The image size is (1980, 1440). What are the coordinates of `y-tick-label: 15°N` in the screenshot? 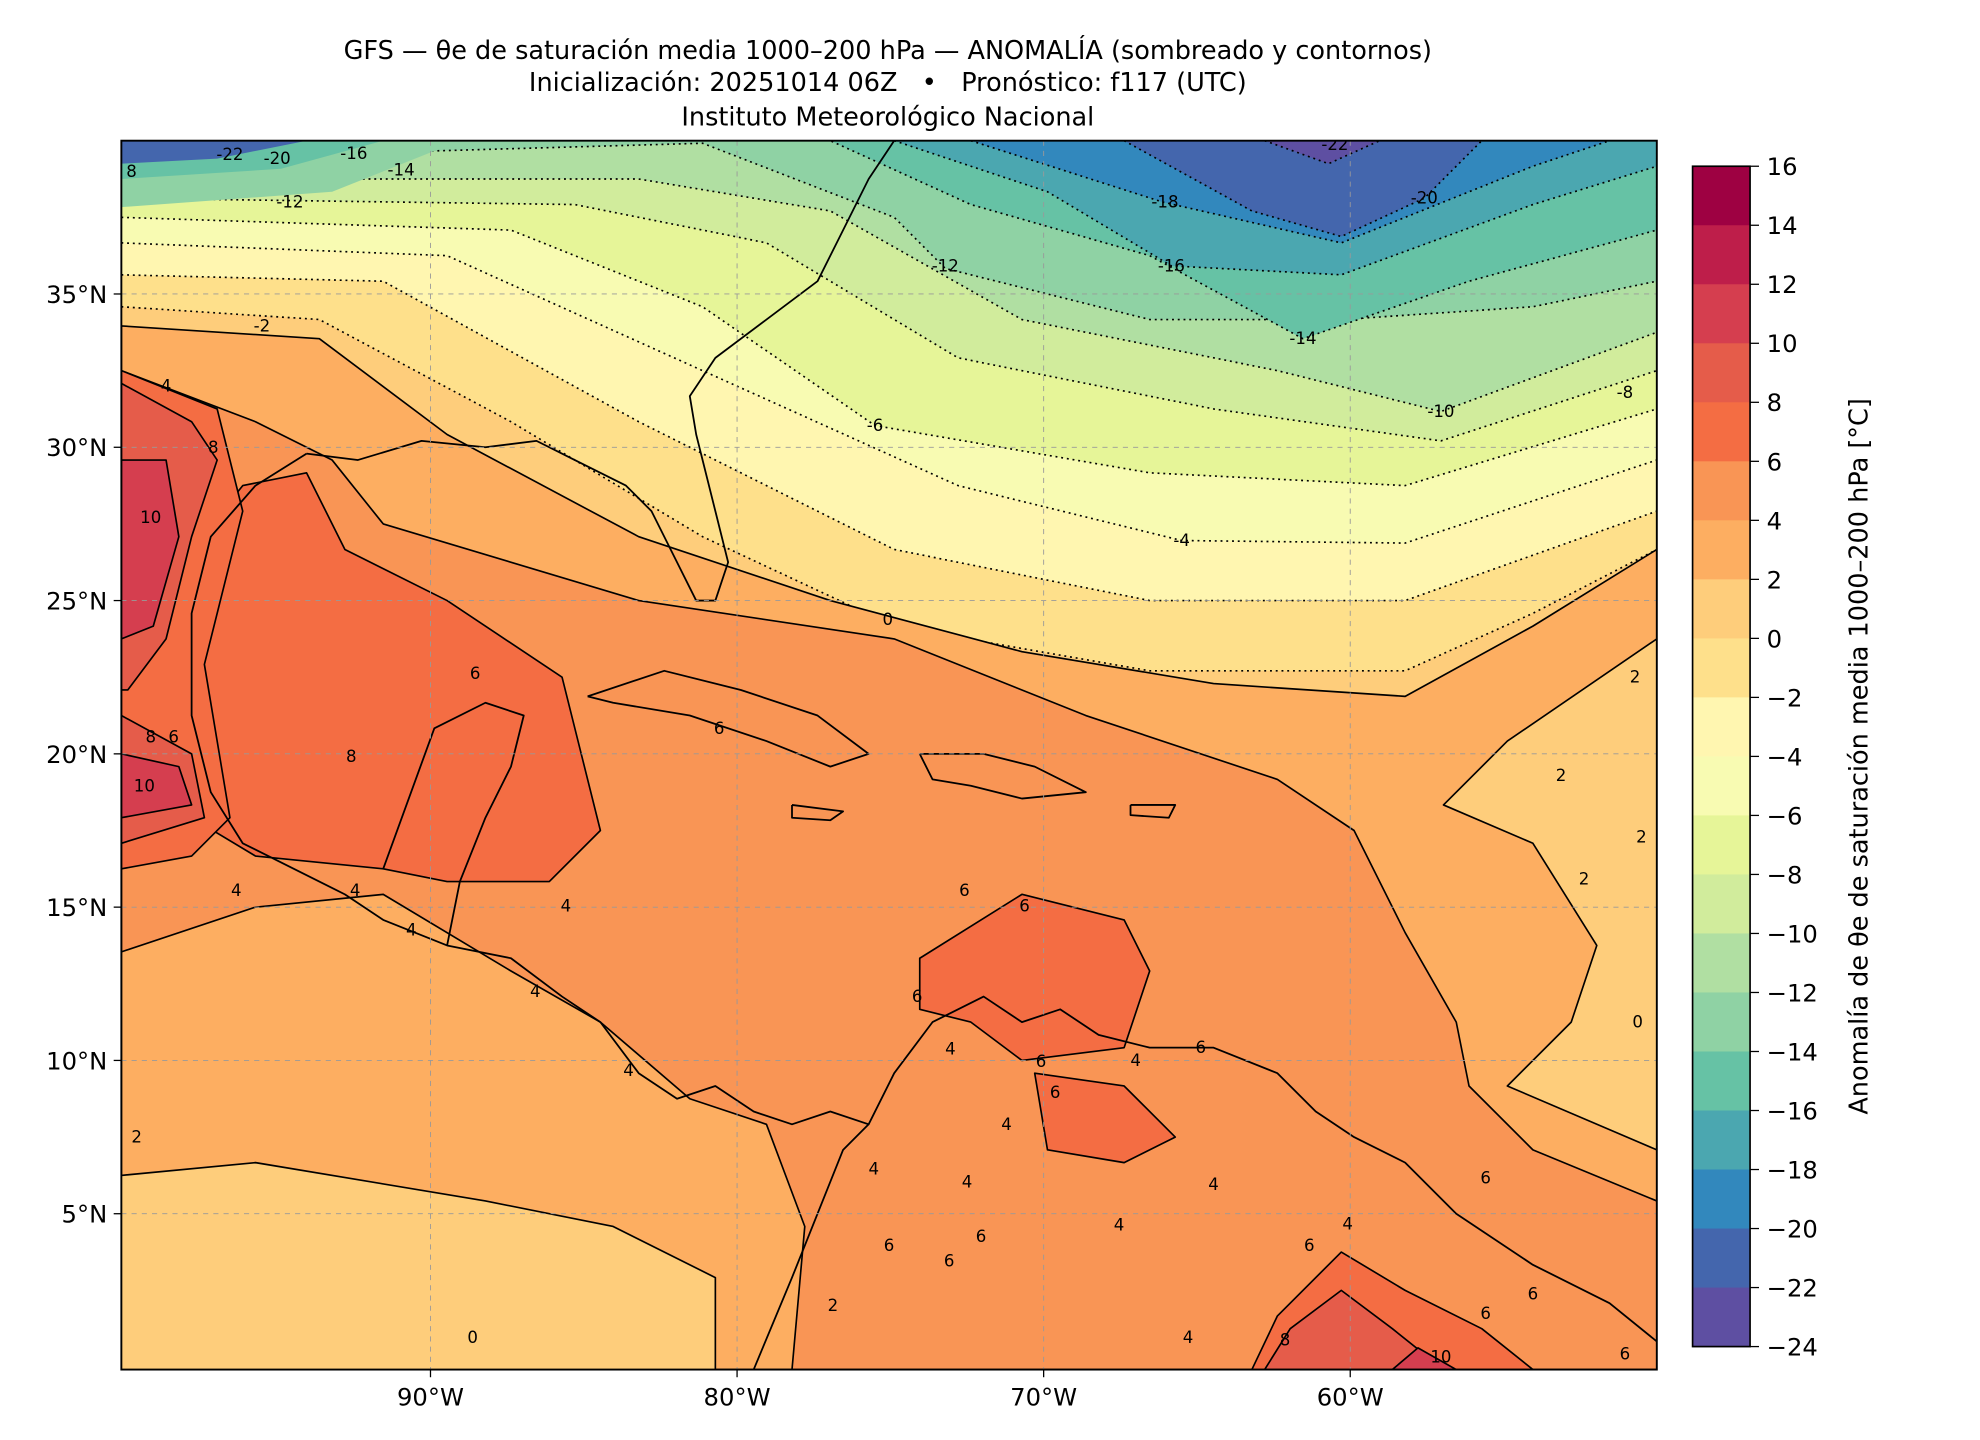 It's located at (76, 907).